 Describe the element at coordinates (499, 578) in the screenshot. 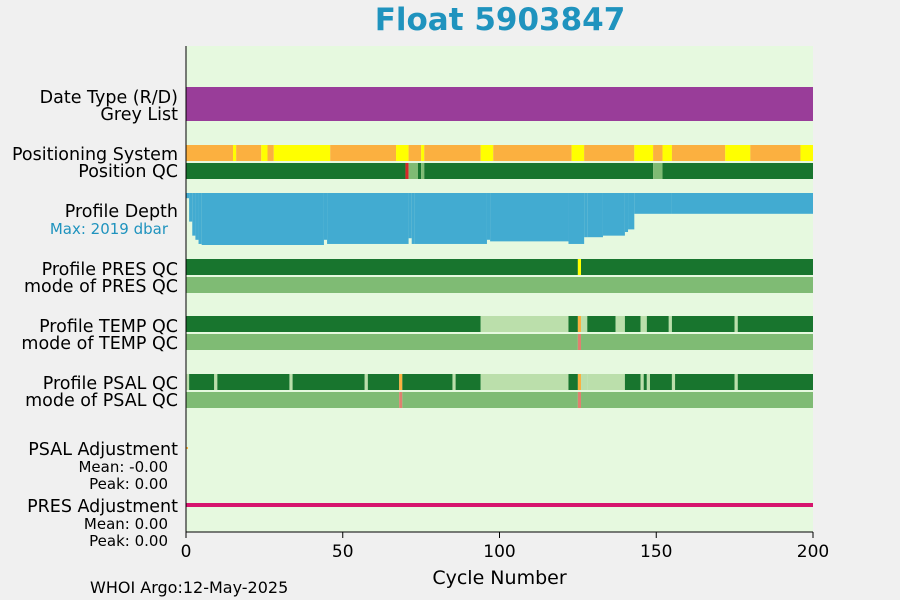

I see `x-axis-label: Cycle Number` at that location.